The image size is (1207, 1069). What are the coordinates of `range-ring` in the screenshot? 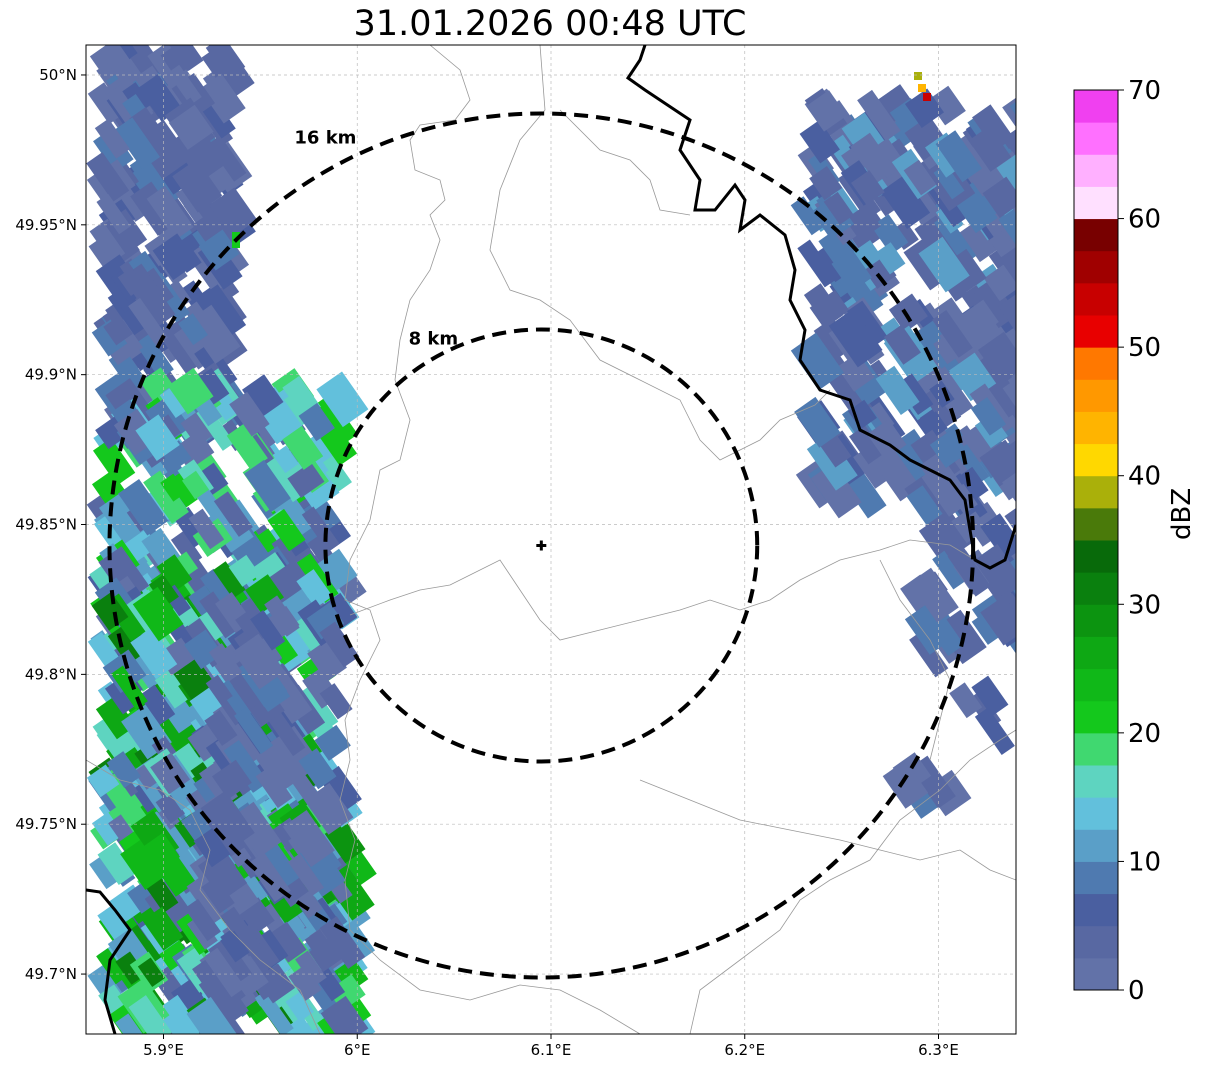 It's located at (541, 545).